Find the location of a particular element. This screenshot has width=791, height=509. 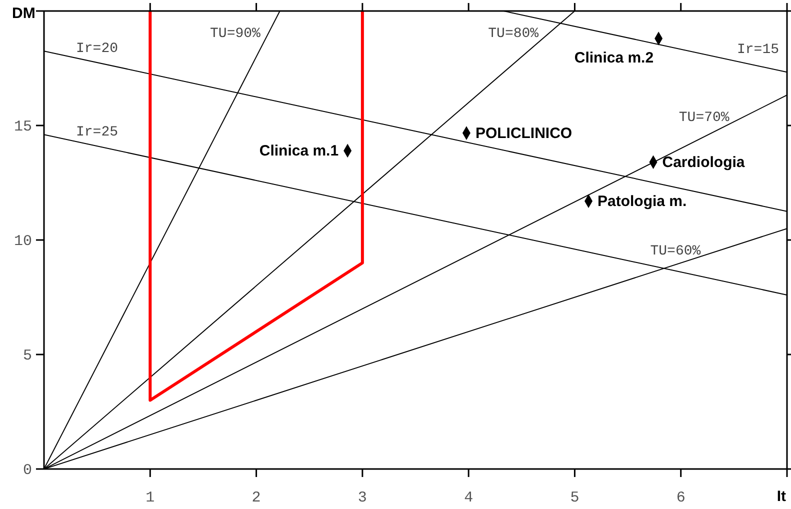

legend-label: TU=90% is located at coordinates (236, 34).